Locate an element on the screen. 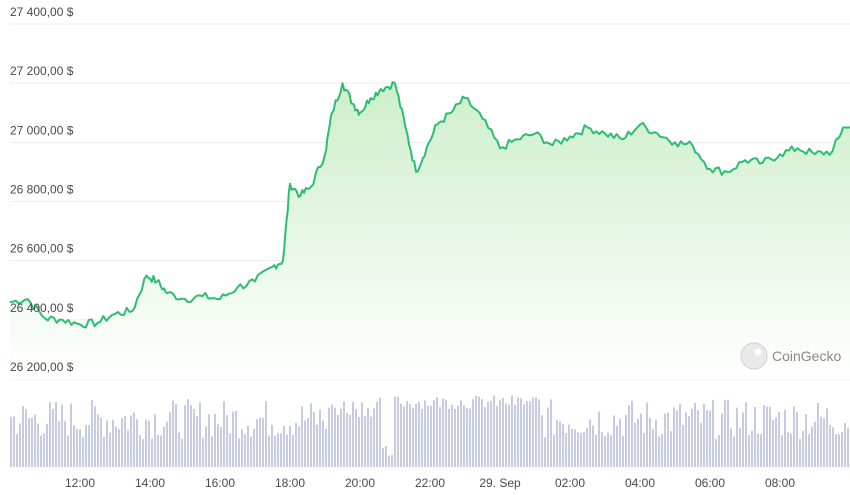  x-tick-label: 12:00 is located at coordinates (80, 483).